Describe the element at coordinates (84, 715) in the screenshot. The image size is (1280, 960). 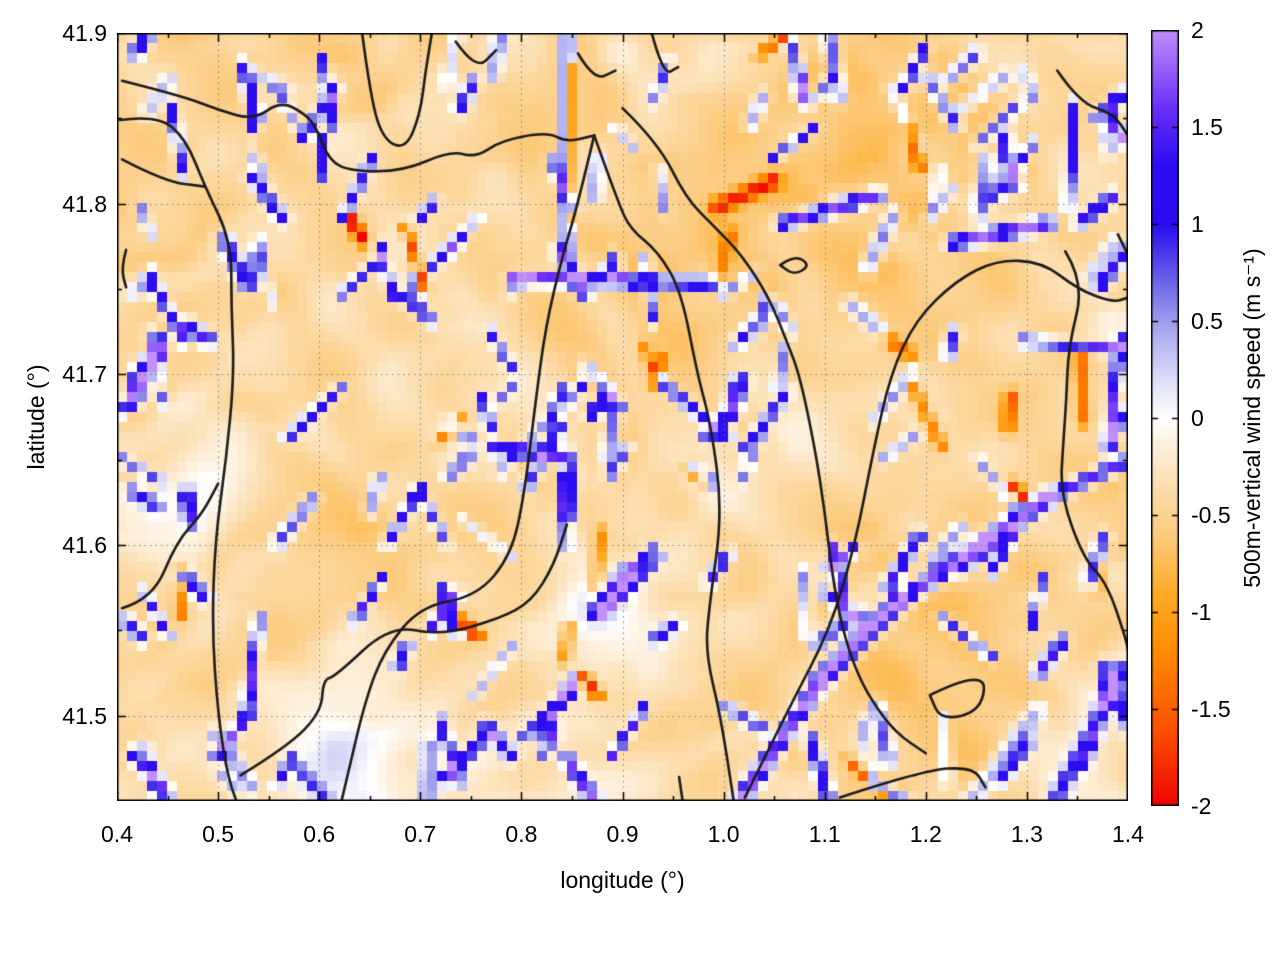
I see `y-tick-label: 41.5` at that location.